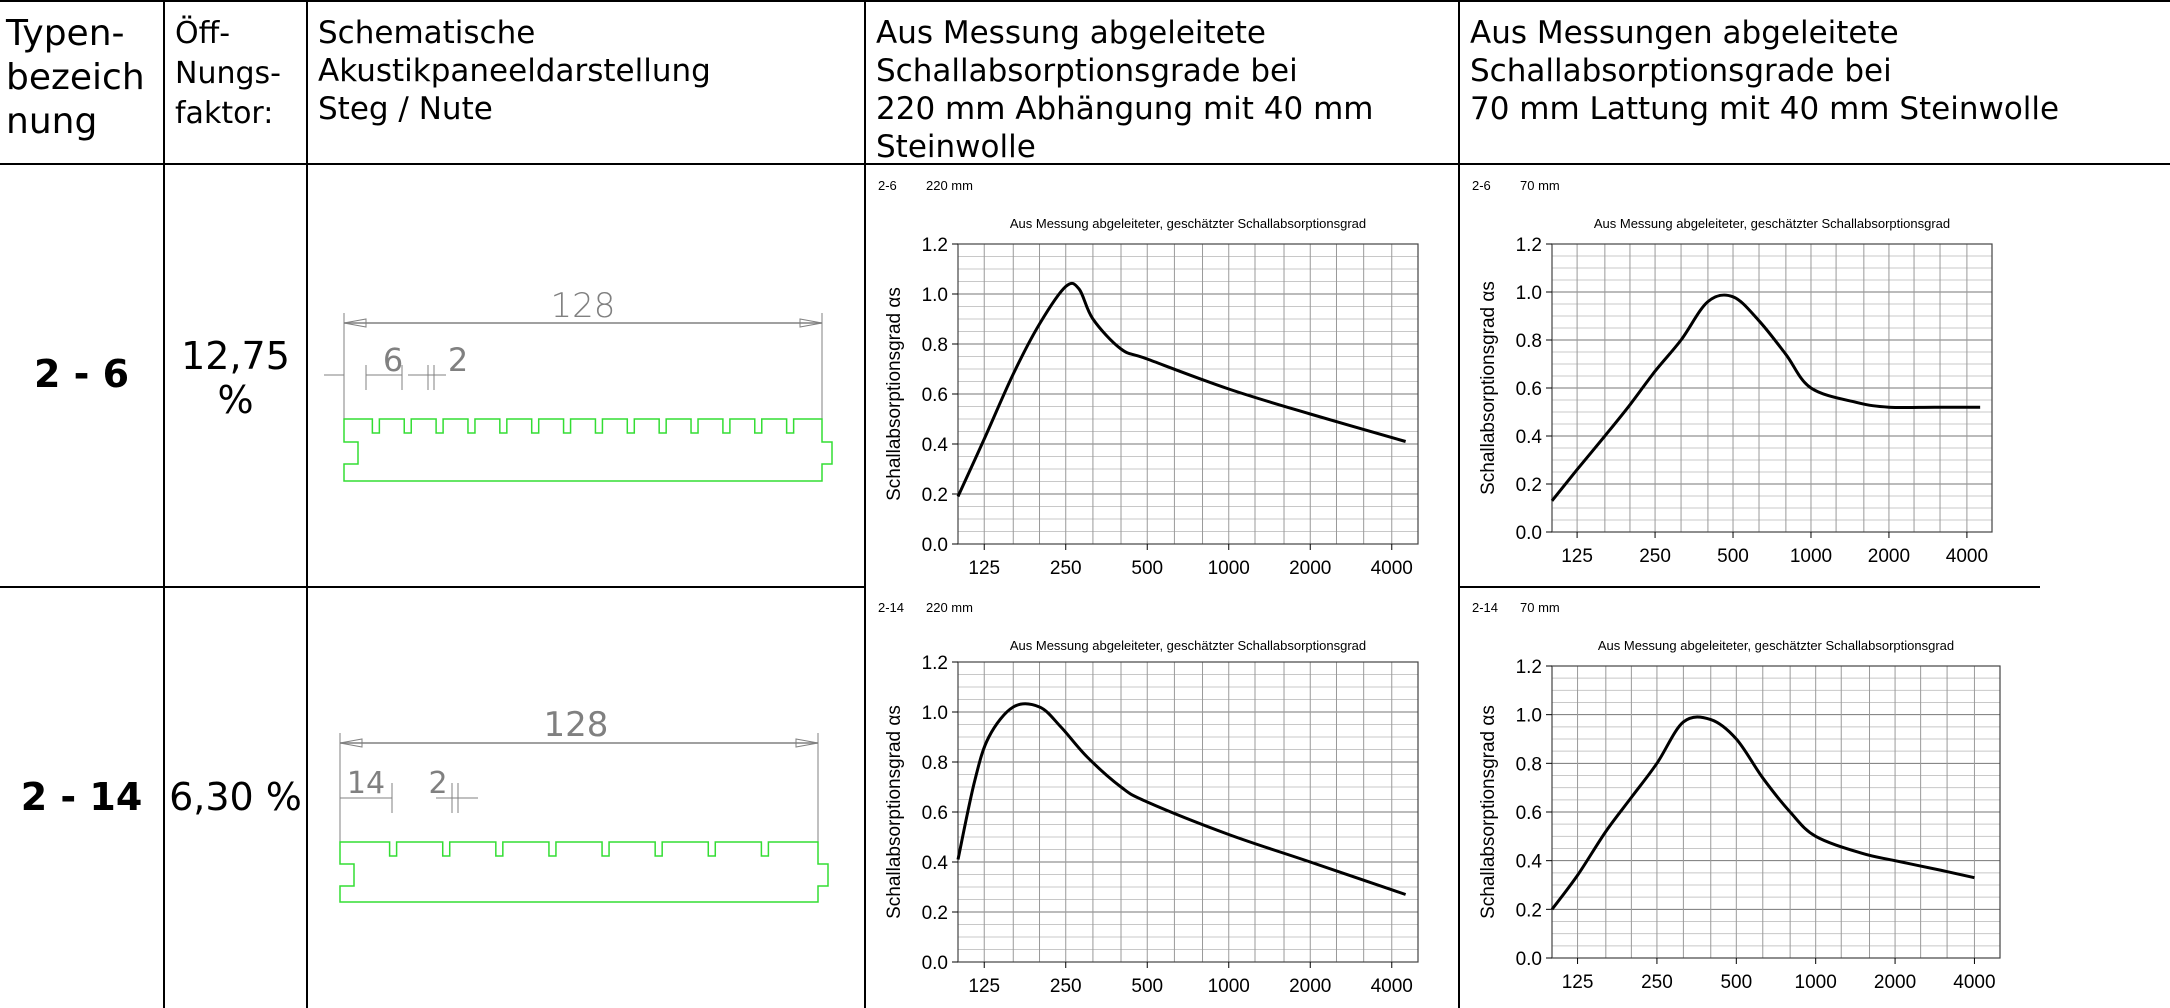 The image size is (2170, 1008). I want to click on header-type-designation: Typen- bezeich nung, so click(81, 82).